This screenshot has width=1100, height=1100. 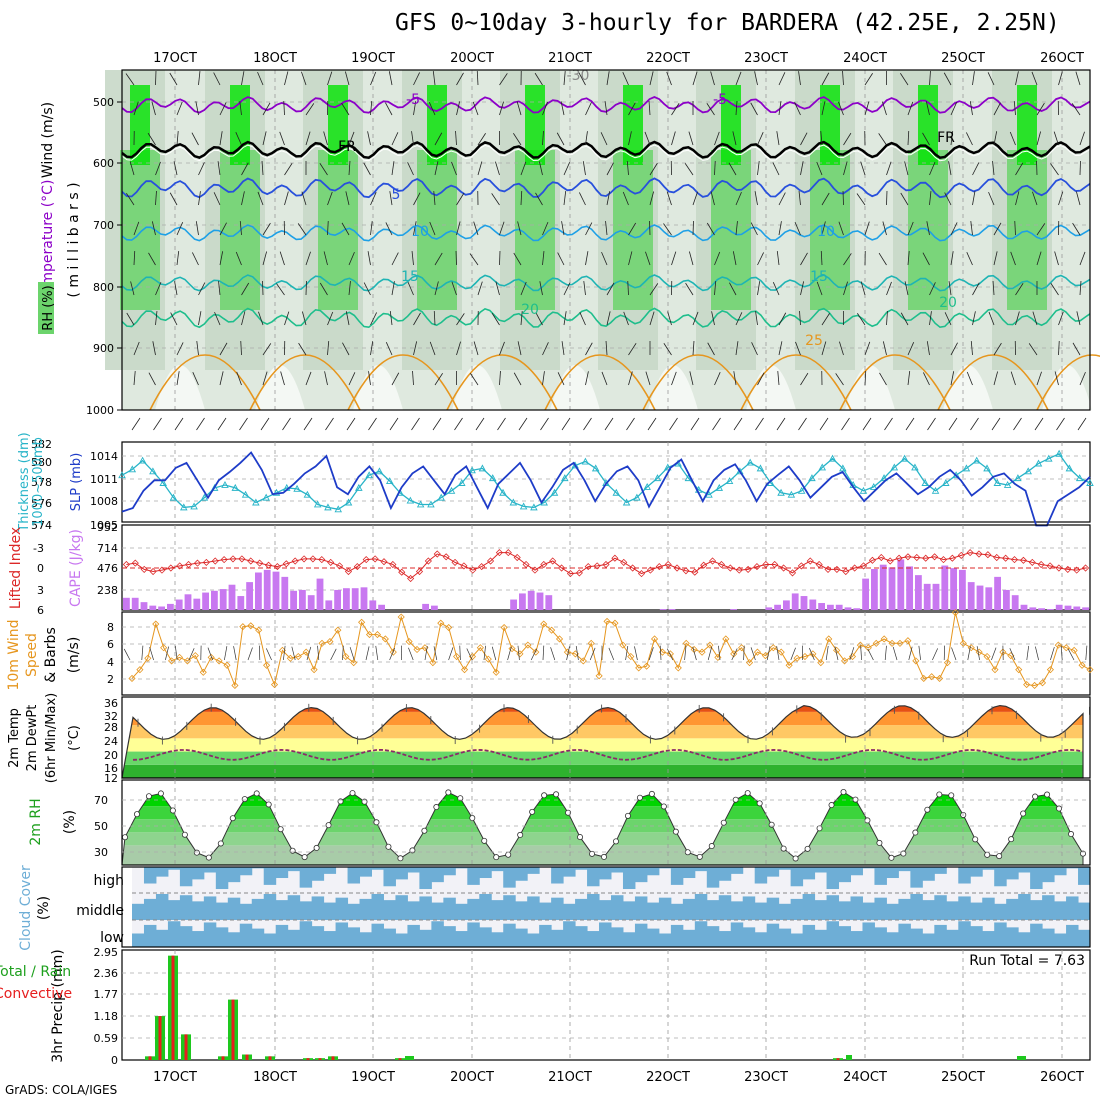 What do you see at coordinates (26, 908) in the screenshot?
I see `cloud-label: Cloud Cover` at bounding box center [26, 908].